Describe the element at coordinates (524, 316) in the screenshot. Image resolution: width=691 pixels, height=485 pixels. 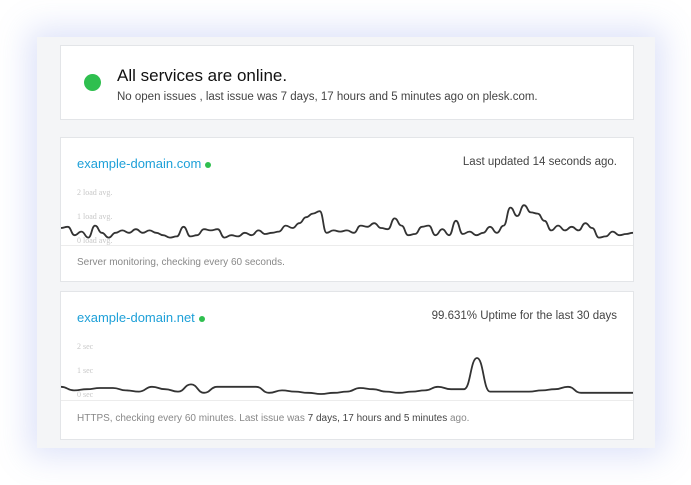
I see `uptime: 99.631% Uptime for the last 30 days` at that location.